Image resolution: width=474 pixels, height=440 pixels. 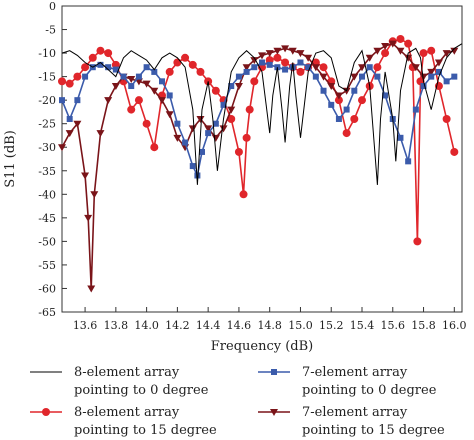 I want to click on legend-label: 7-element array pointing to 15 degree, so click(x=373, y=421).